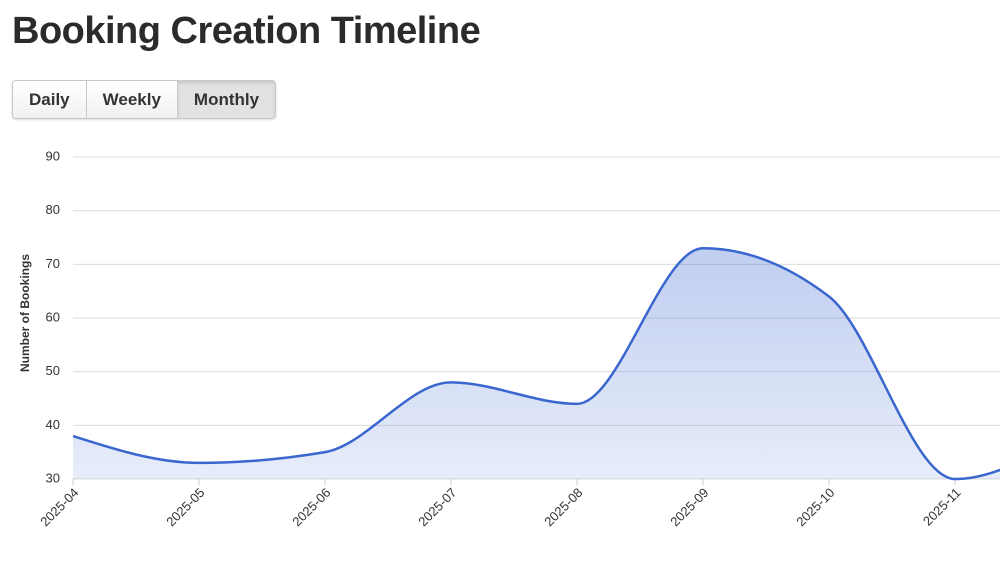  What do you see at coordinates (53, 424) in the screenshot?
I see `y-tick-label: 40` at bounding box center [53, 424].